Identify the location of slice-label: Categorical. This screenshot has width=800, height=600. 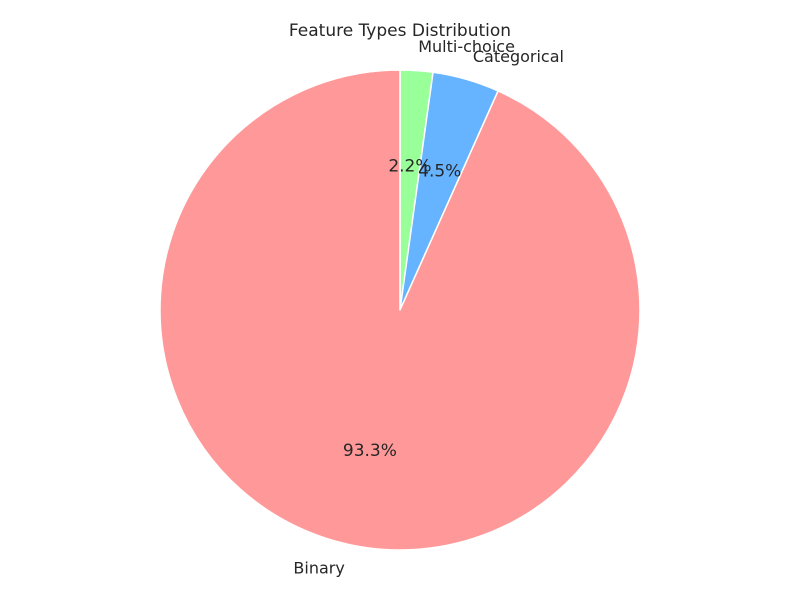
(518, 56).